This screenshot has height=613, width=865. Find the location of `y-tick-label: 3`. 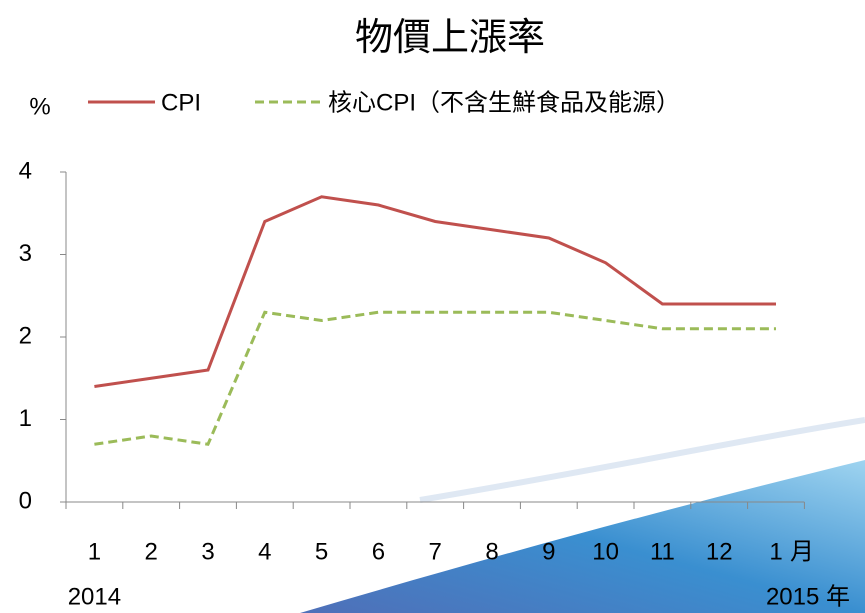

y-tick-label: 3 is located at coordinates (25, 253).